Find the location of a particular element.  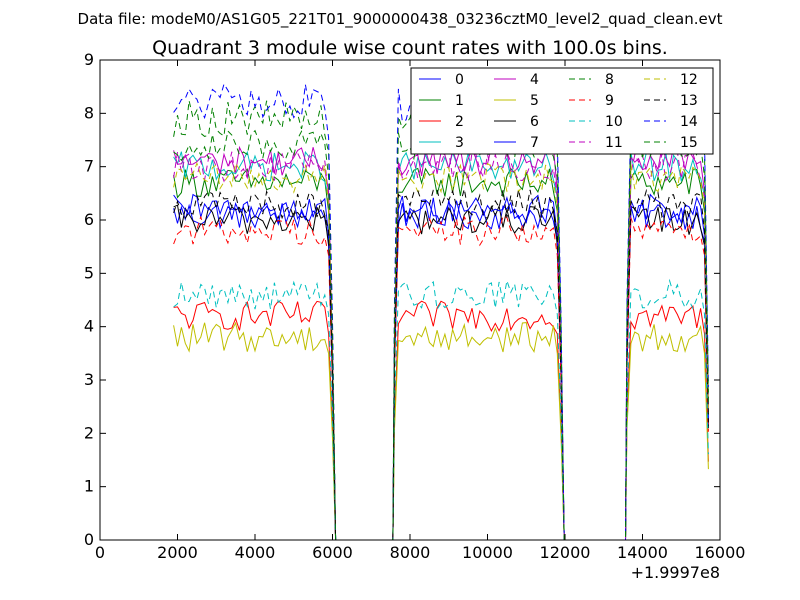

y-tick-label: 2 is located at coordinates (89, 432).